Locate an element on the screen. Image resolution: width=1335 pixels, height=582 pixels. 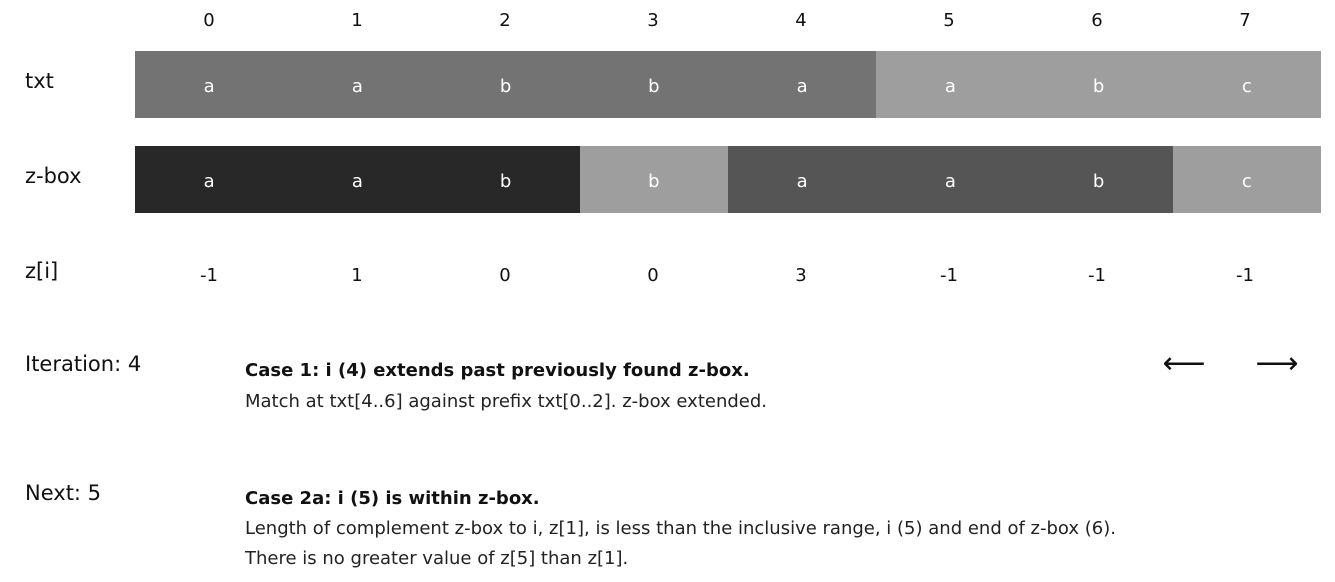
index-label: 0 is located at coordinates (209, 20).